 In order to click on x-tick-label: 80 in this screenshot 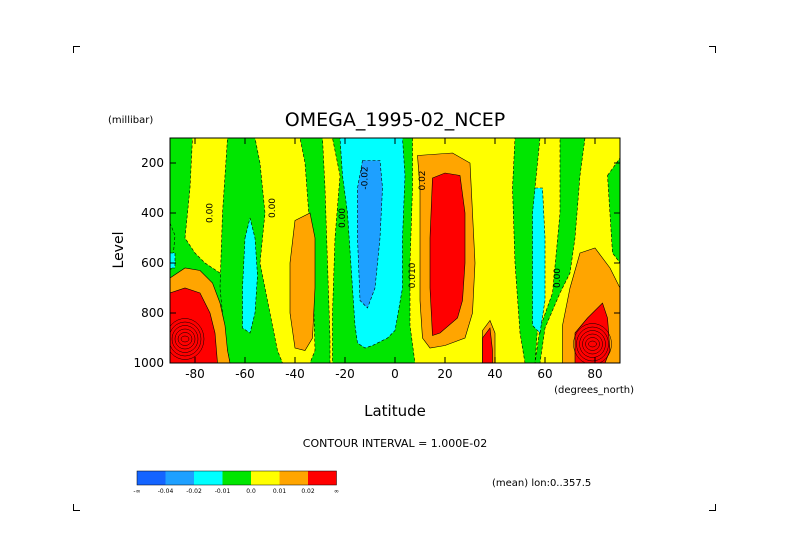, I will do `click(594, 374)`.